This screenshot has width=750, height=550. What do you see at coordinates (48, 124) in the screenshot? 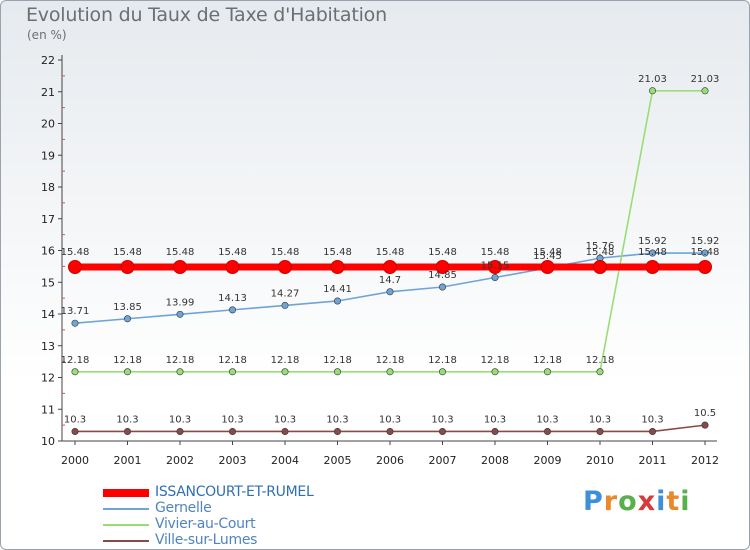
I see `y-tick-label: 20` at bounding box center [48, 124].